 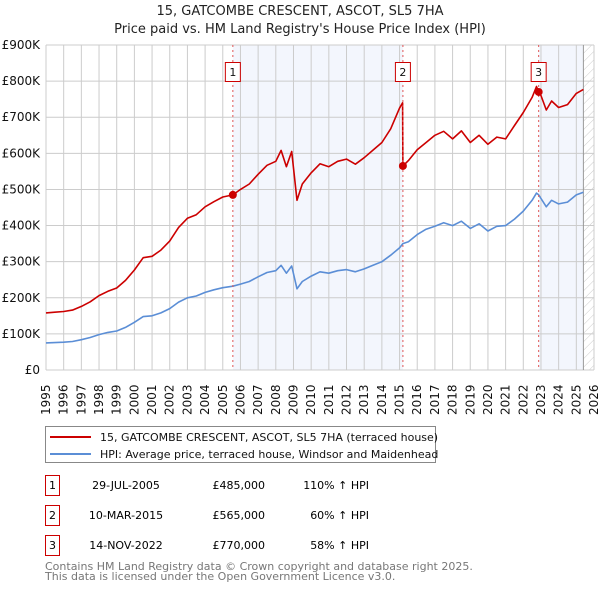 What do you see at coordinates (400, 399) in the screenshot?
I see `x-tick-label: 2015` at bounding box center [400, 399].